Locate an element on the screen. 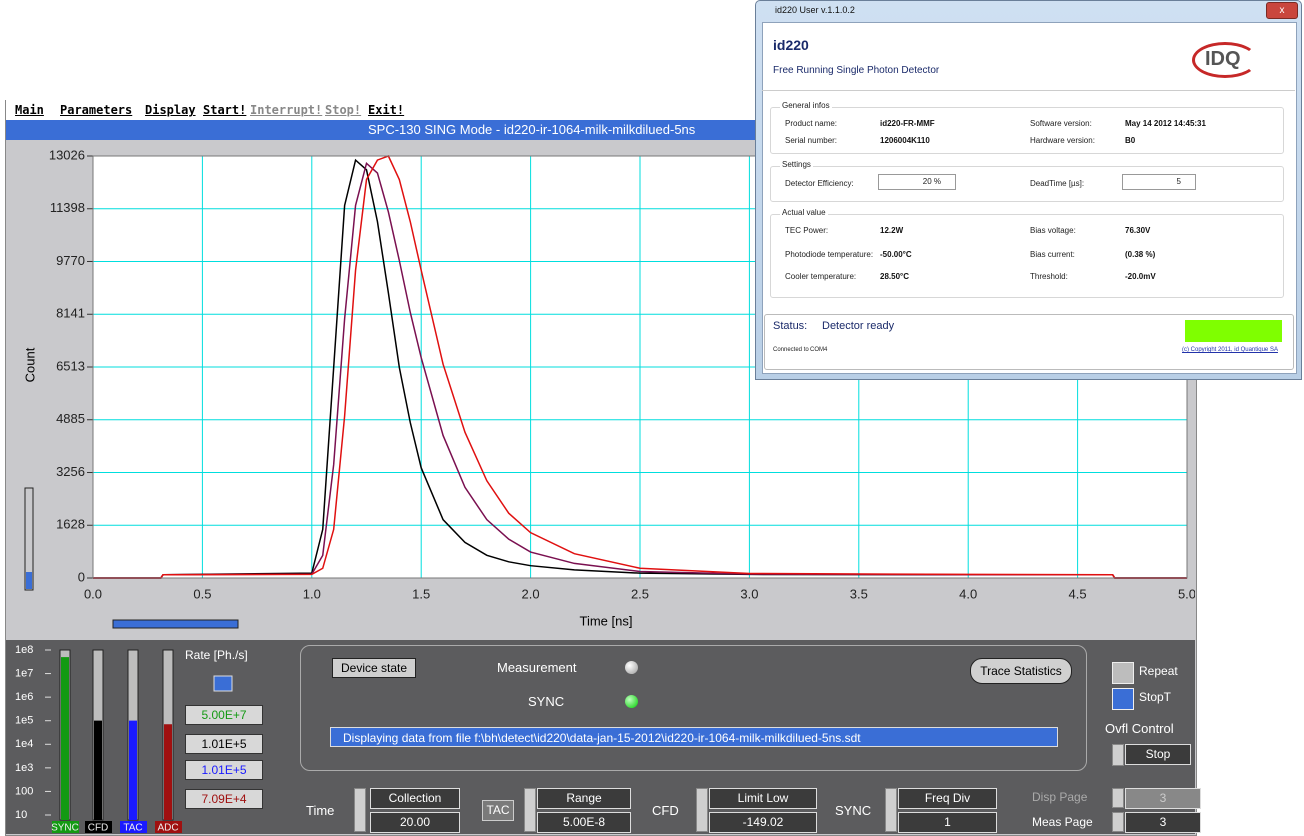  info-value: 12.2W is located at coordinates (892, 230).